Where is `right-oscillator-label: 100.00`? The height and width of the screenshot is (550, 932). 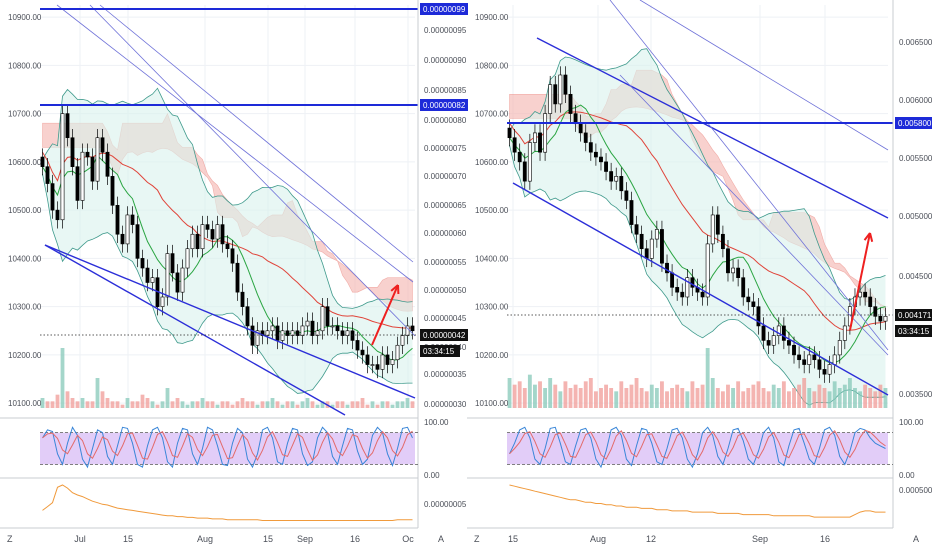
right-oscillator-label: 100.00 is located at coordinates (911, 422).